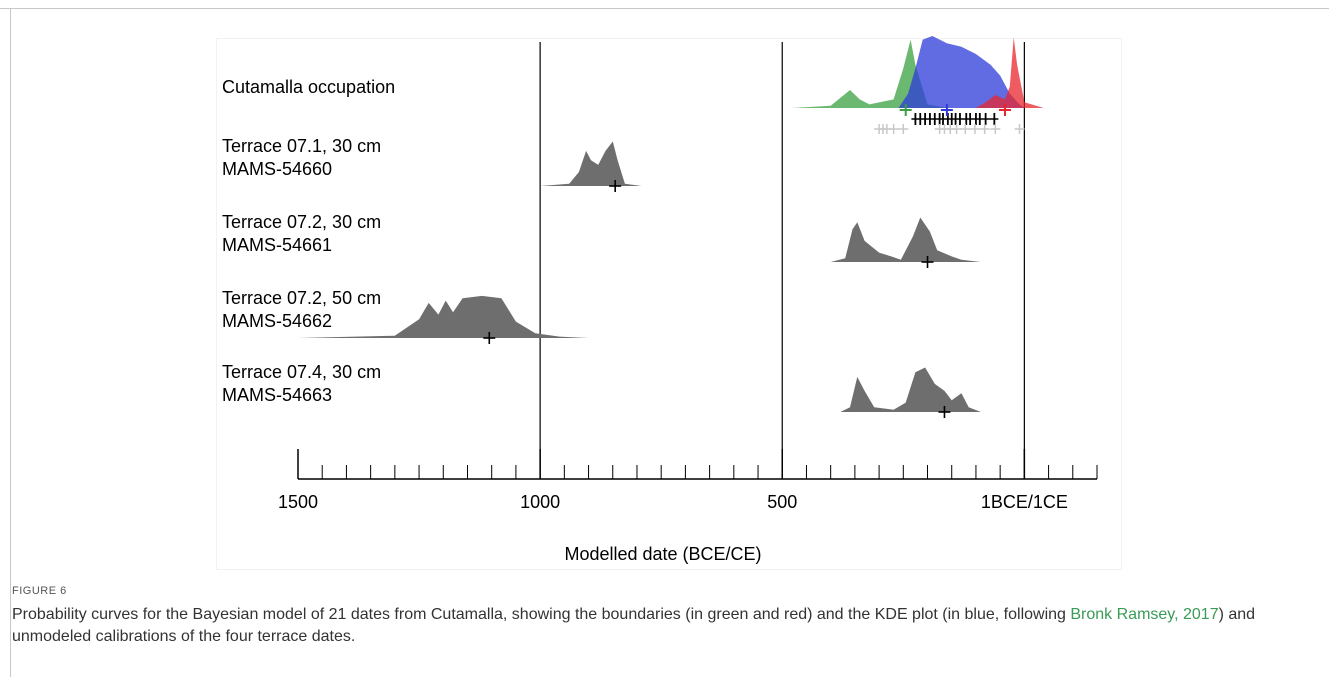 The width and height of the screenshot is (1329, 677). What do you see at coordinates (1009, 72) in the screenshot?
I see `end-boundary-curve` at bounding box center [1009, 72].